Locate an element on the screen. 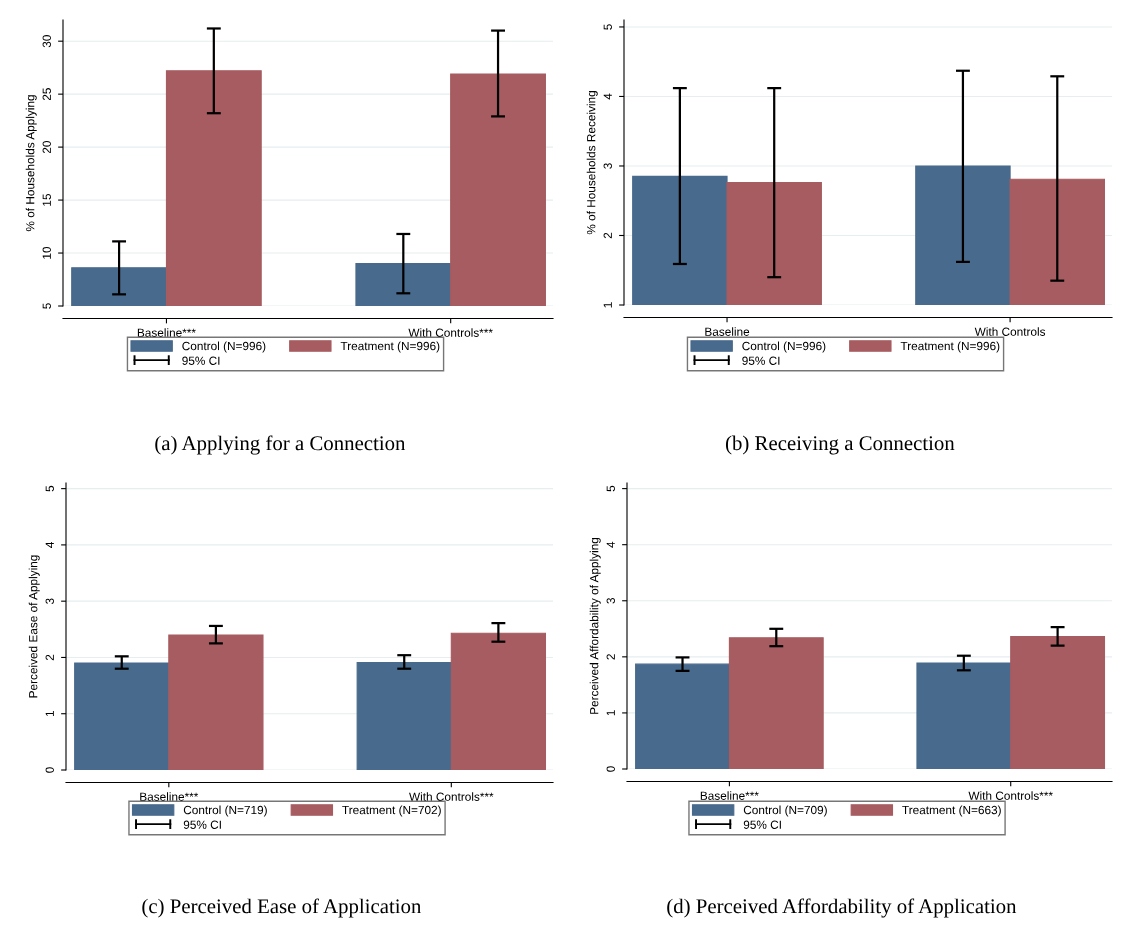 The width and height of the screenshot is (1124, 926). legend-label: Control (N=719) is located at coordinates (225, 811).